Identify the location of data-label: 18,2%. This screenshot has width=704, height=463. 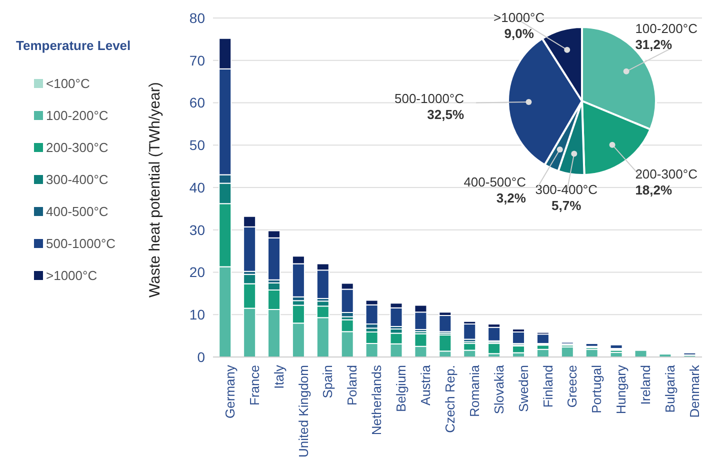
(653, 190).